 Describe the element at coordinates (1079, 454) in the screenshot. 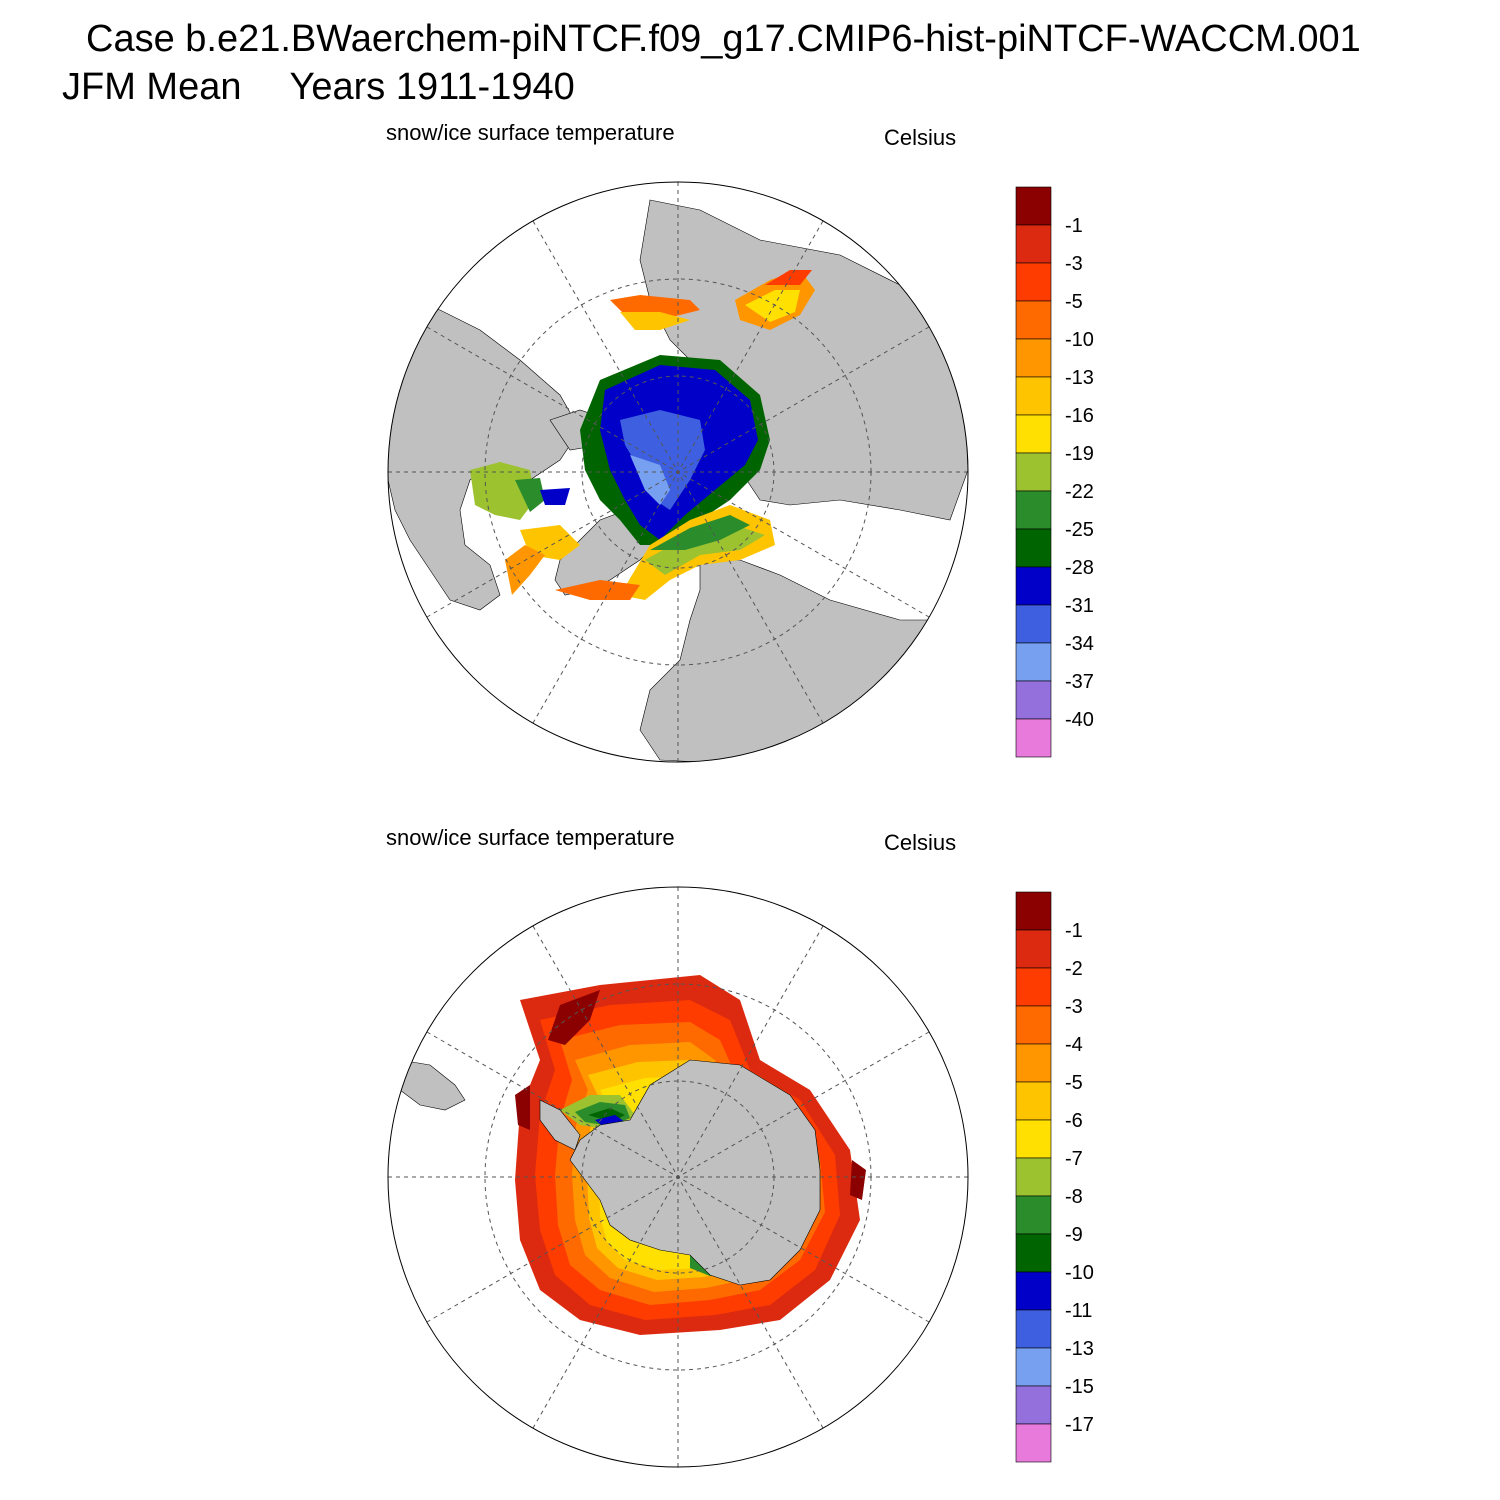

I see `colorbar-tick-label: -19` at that location.